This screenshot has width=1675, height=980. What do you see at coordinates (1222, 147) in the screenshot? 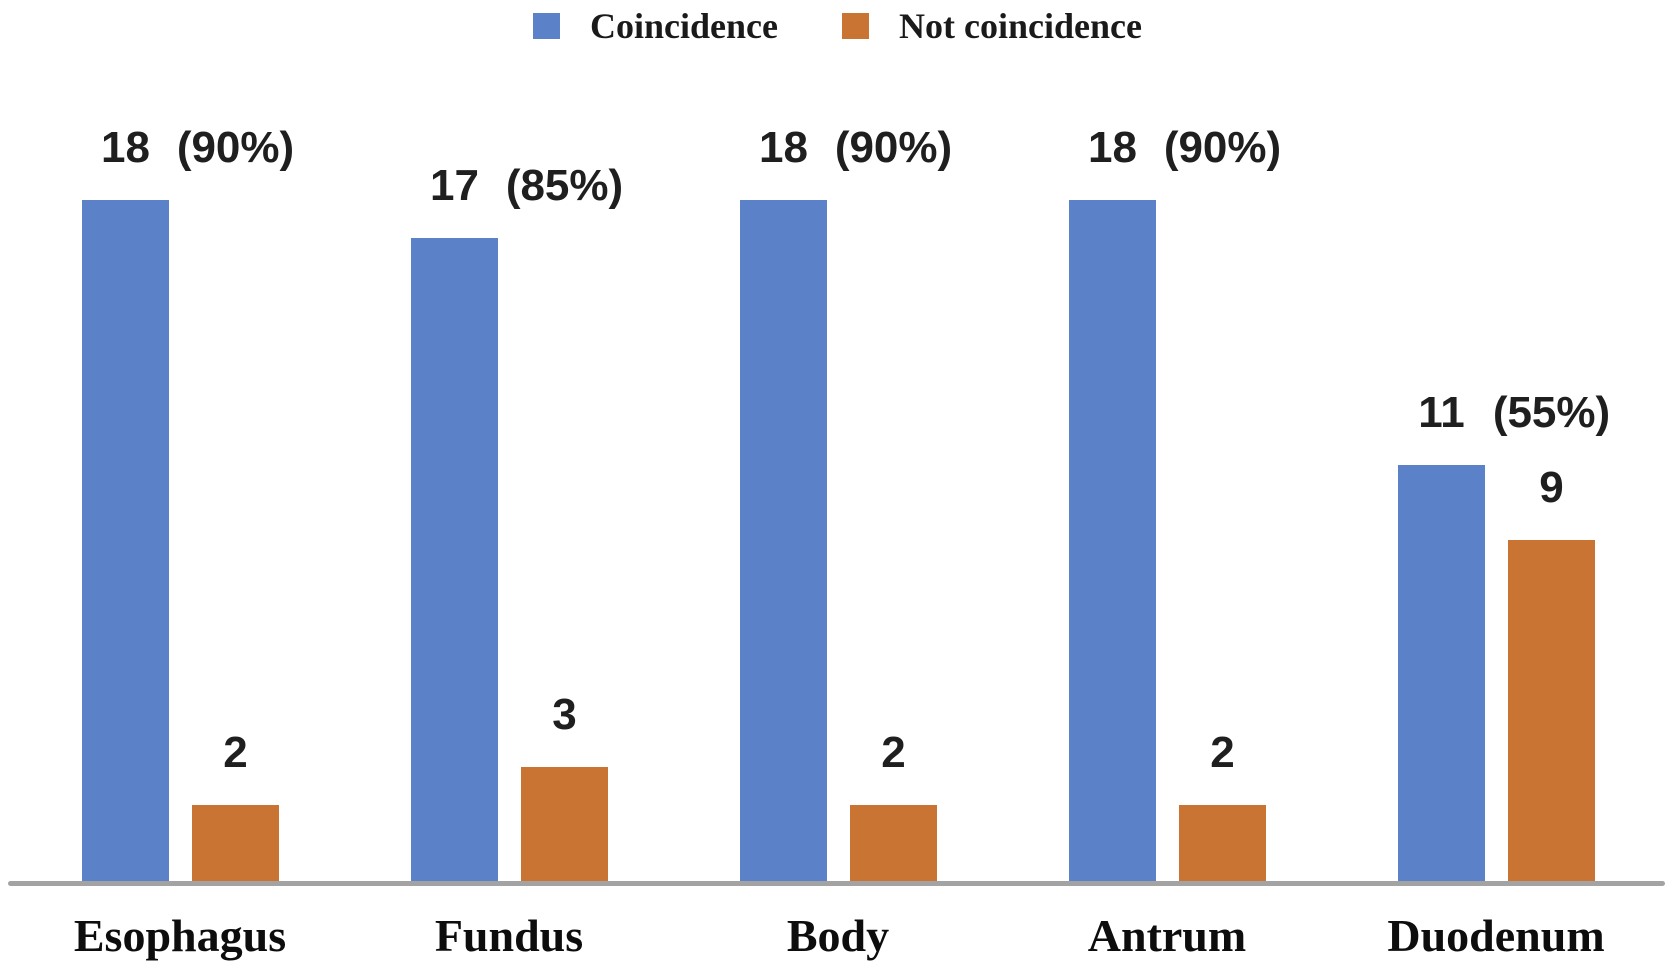
I see `pct-label-antrum: (90%)` at bounding box center [1222, 147].